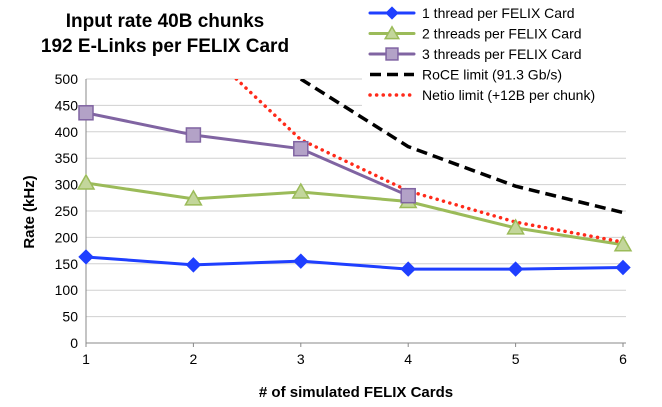 This screenshot has height=407, width=662. What do you see at coordinates (67, 132) in the screenshot?
I see `y-tick-label: 400` at bounding box center [67, 132].